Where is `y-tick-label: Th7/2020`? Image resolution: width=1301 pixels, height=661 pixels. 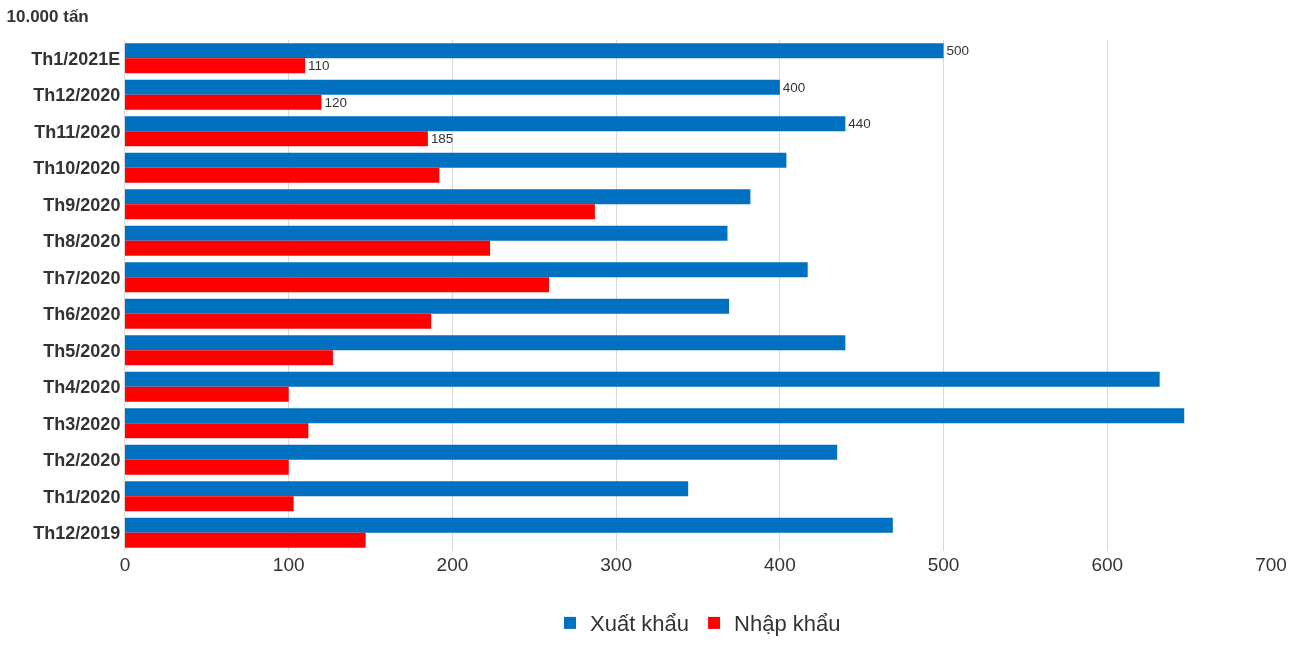 y-tick-label: Th7/2020 is located at coordinates (82, 277).